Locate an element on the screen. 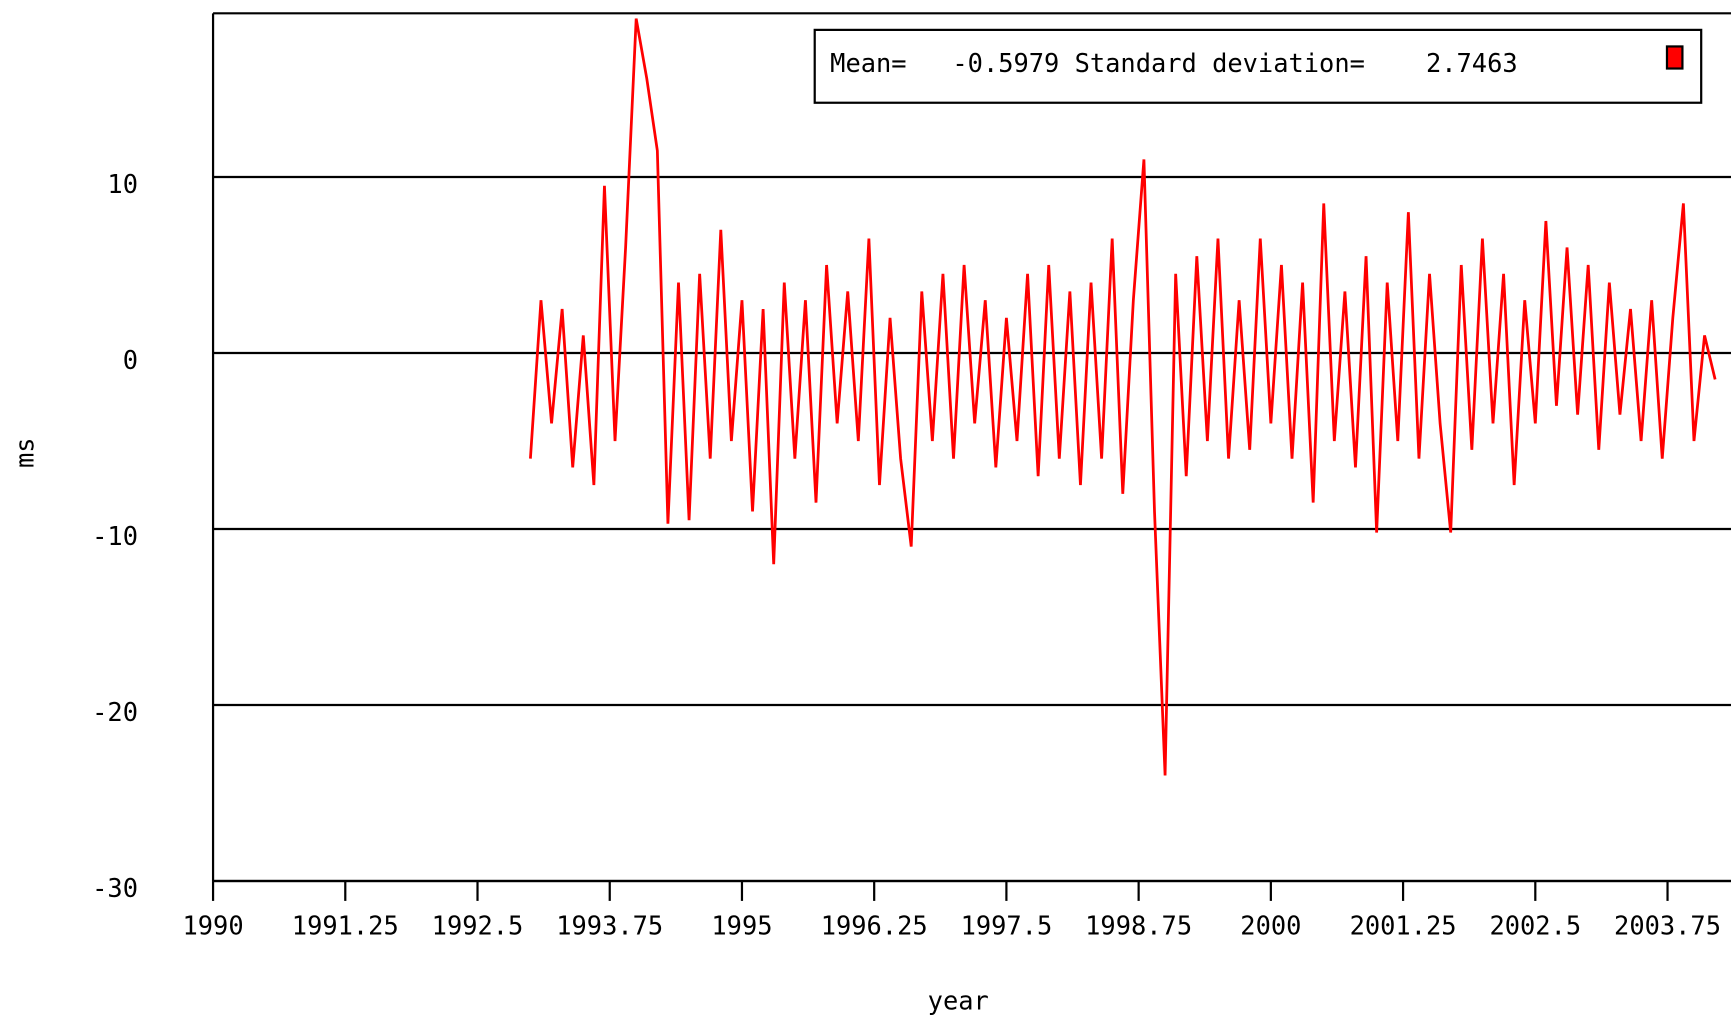 Image resolution: width=1731 pixels, height=1018 pixels. y-tick-label: 10 is located at coordinates (122, 184).